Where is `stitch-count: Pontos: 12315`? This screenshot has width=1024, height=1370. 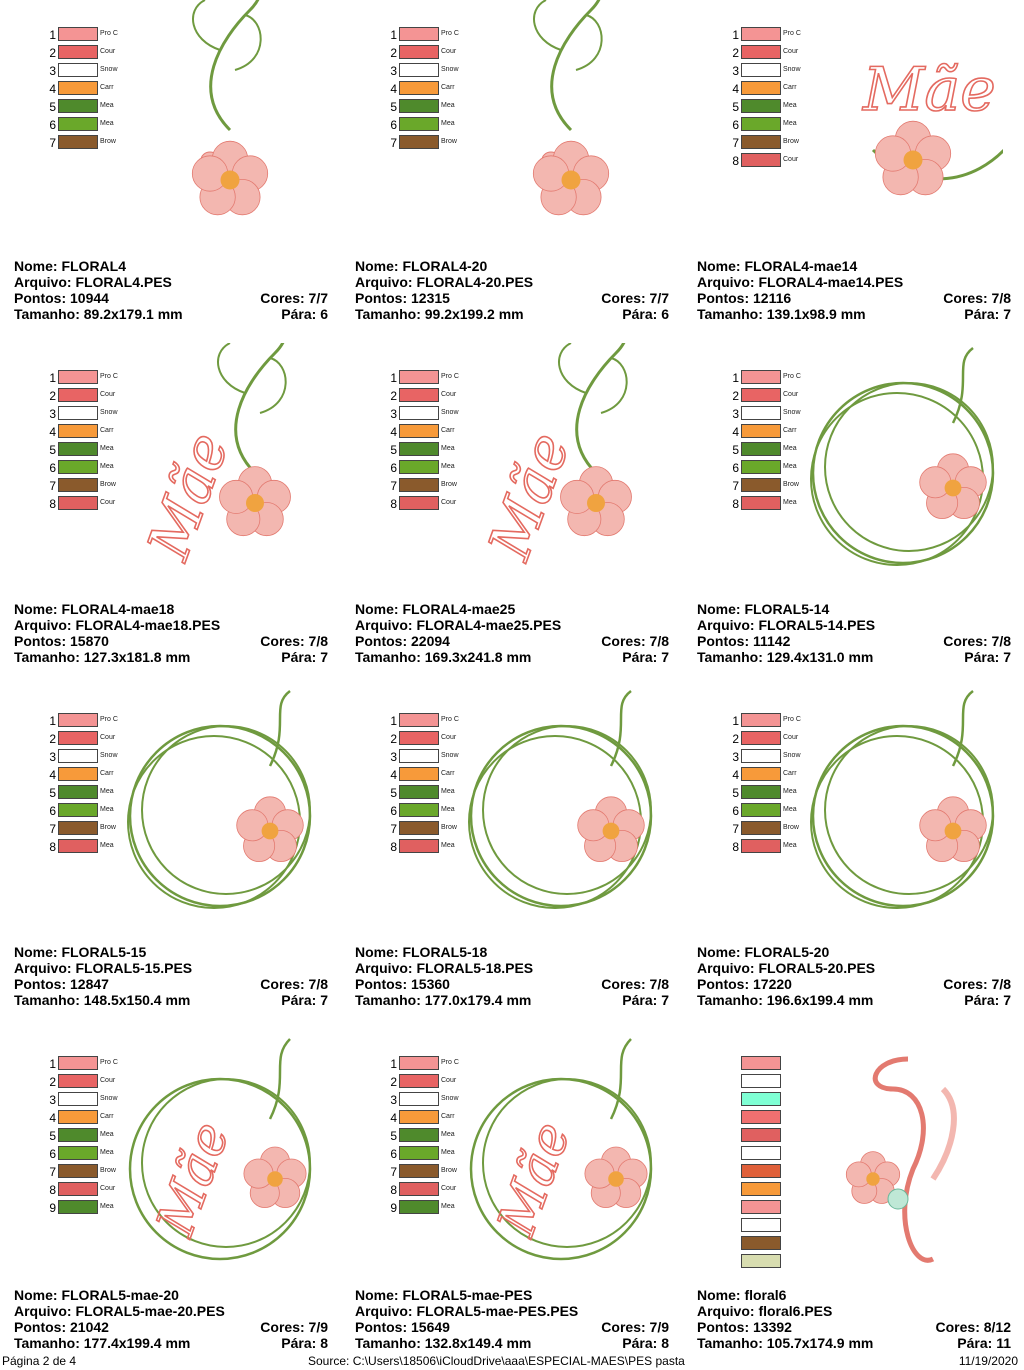 stitch-count: Pontos: 12315 is located at coordinates (402, 298).